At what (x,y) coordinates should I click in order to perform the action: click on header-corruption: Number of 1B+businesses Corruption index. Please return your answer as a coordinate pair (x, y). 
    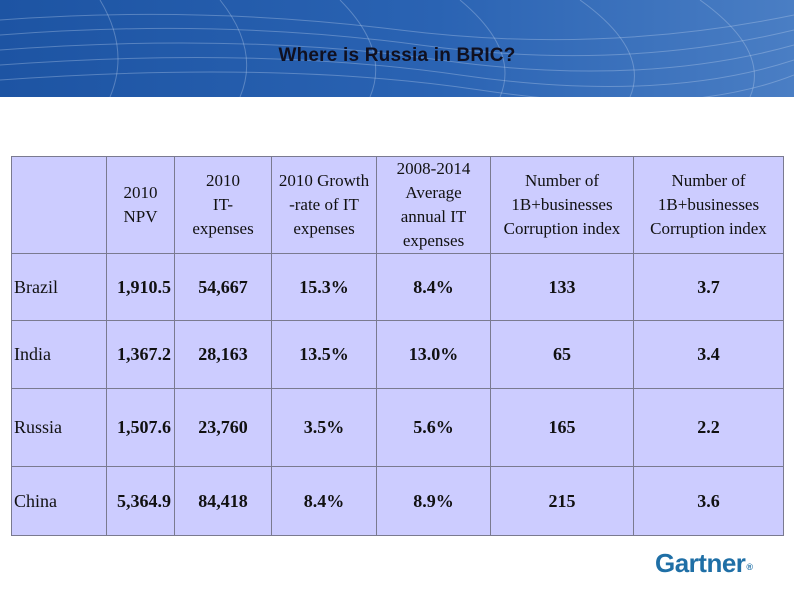
    Looking at the image, I should click on (708, 205).